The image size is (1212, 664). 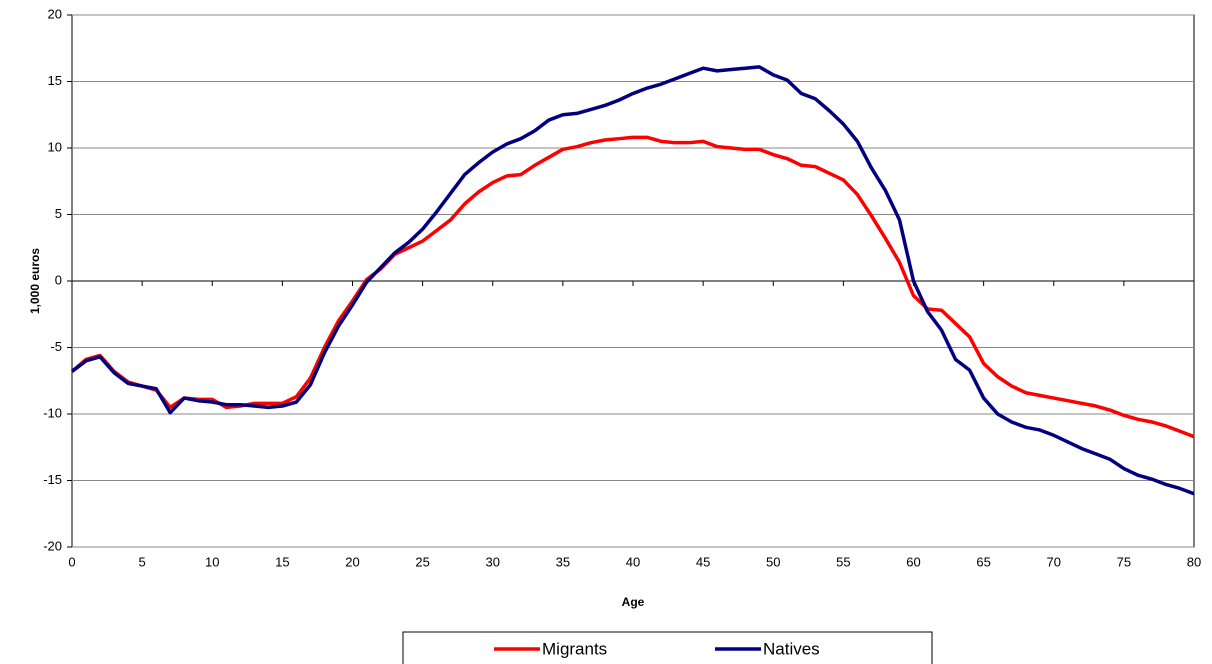 What do you see at coordinates (791, 648) in the screenshot?
I see `legend-label: Natives` at bounding box center [791, 648].